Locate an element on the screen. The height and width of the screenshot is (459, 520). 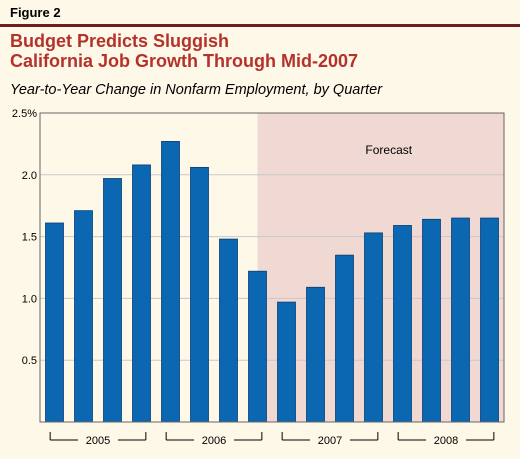
chart-title-line-2: California Job Growth Through Mid-2007 is located at coordinates (184, 61).